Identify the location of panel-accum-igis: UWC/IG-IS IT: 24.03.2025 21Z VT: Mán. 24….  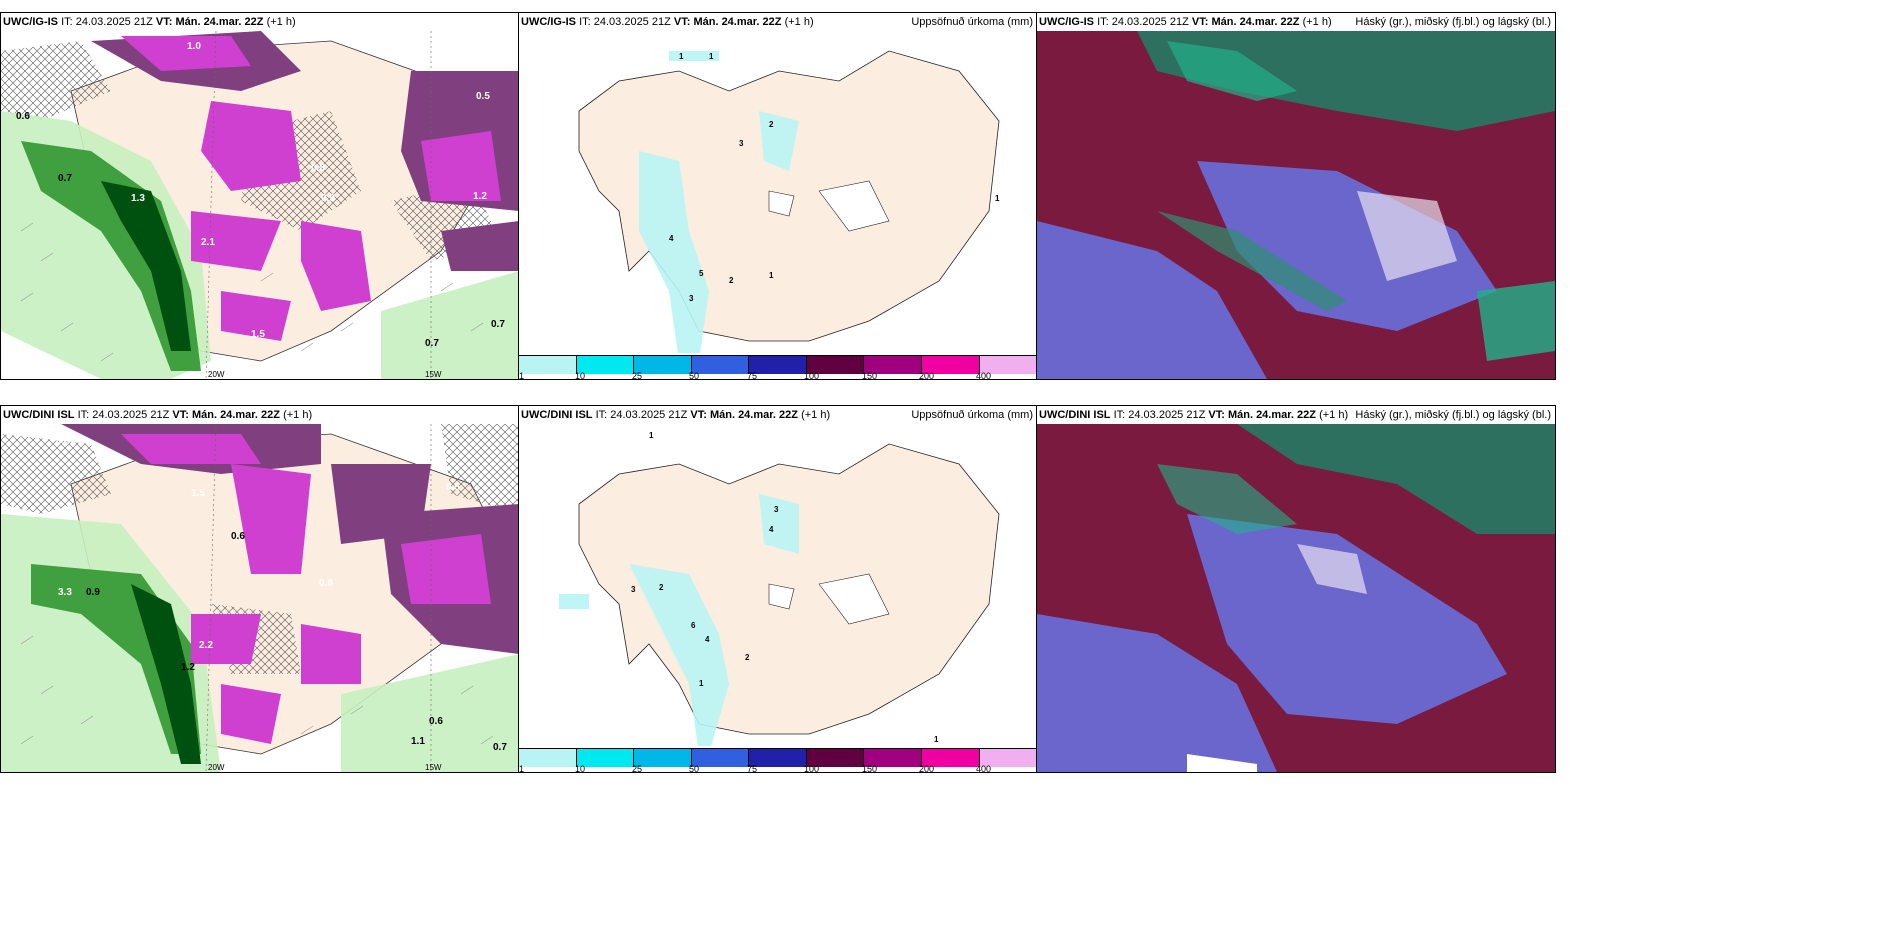
(778, 196).